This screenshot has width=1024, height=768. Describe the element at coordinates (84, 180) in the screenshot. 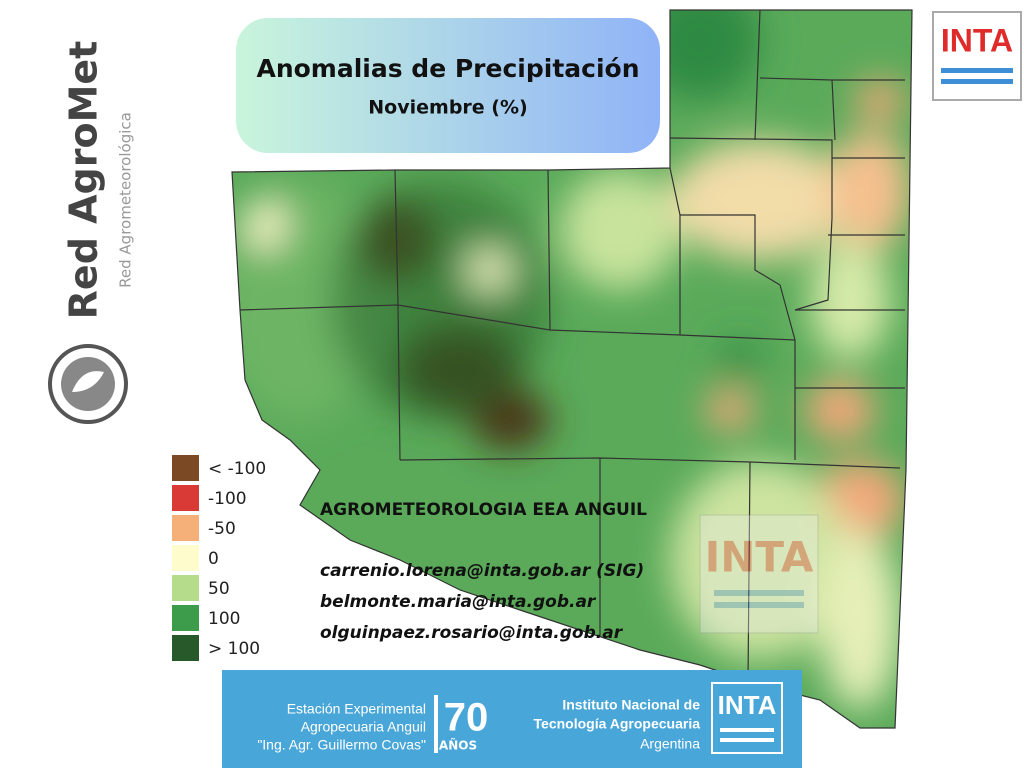

I see `network-name: Red AgroMet` at that location.